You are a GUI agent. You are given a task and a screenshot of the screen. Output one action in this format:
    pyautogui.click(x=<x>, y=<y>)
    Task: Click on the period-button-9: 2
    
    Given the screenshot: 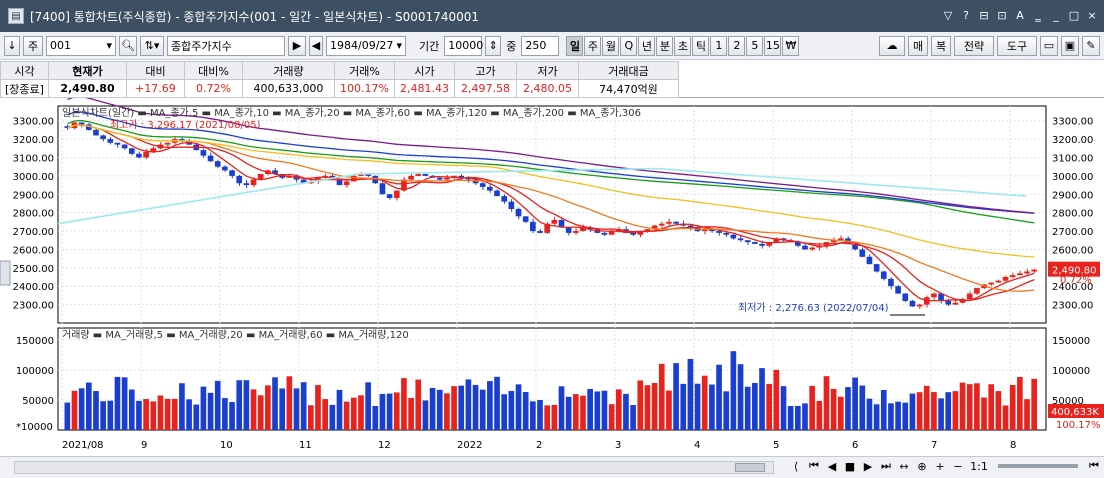 What is the action you would take?
    pyautogui.click(x=737, y=45)
    